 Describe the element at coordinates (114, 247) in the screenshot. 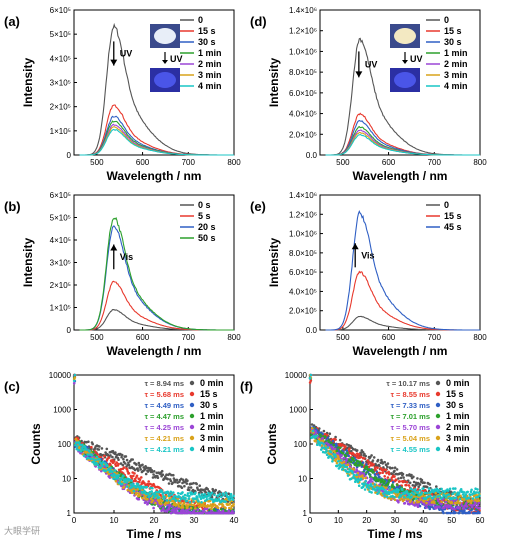

I see `annotation-arrowhead` at that location.